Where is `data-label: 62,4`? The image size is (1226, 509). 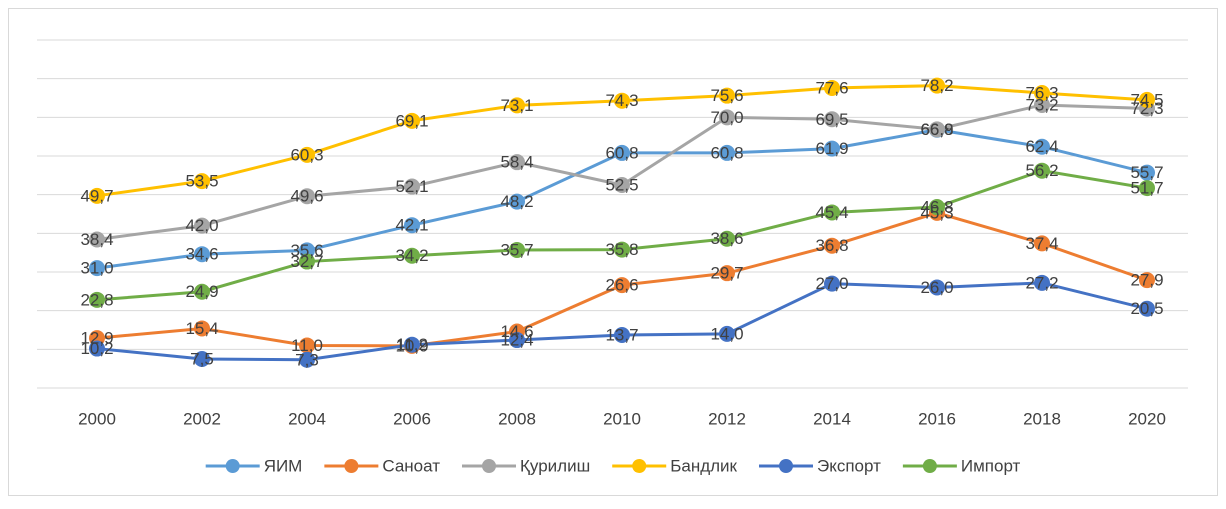 data-label: 62,4 is located at coordinates (1041, 146).